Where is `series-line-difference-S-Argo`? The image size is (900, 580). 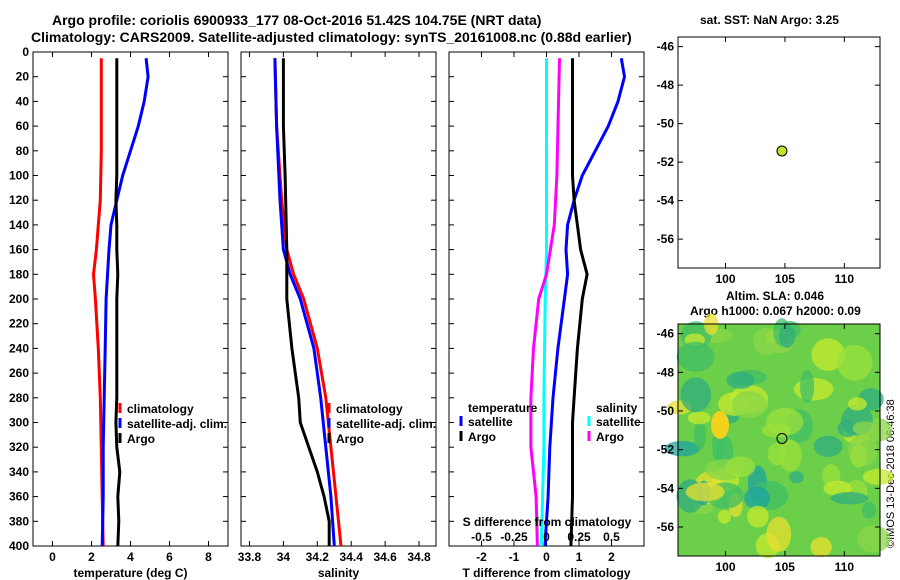
series-line-difference-S-Argo is located at coordinates (545, 302).